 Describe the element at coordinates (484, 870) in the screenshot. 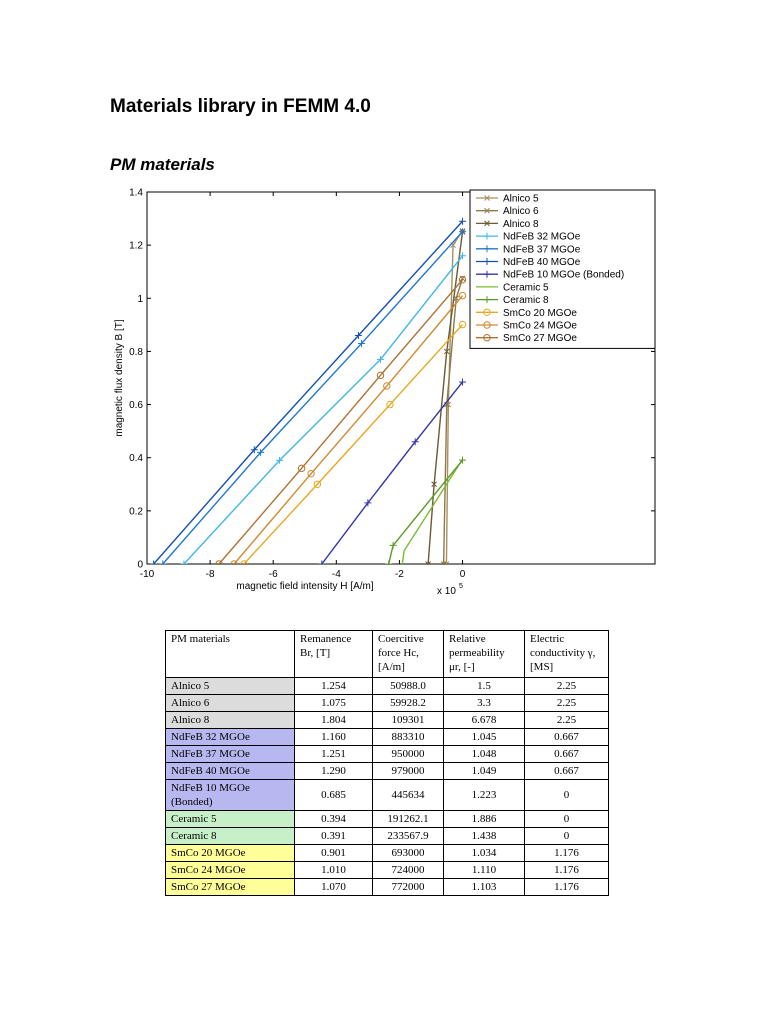

I see `value-cell: 1.110` at that location.